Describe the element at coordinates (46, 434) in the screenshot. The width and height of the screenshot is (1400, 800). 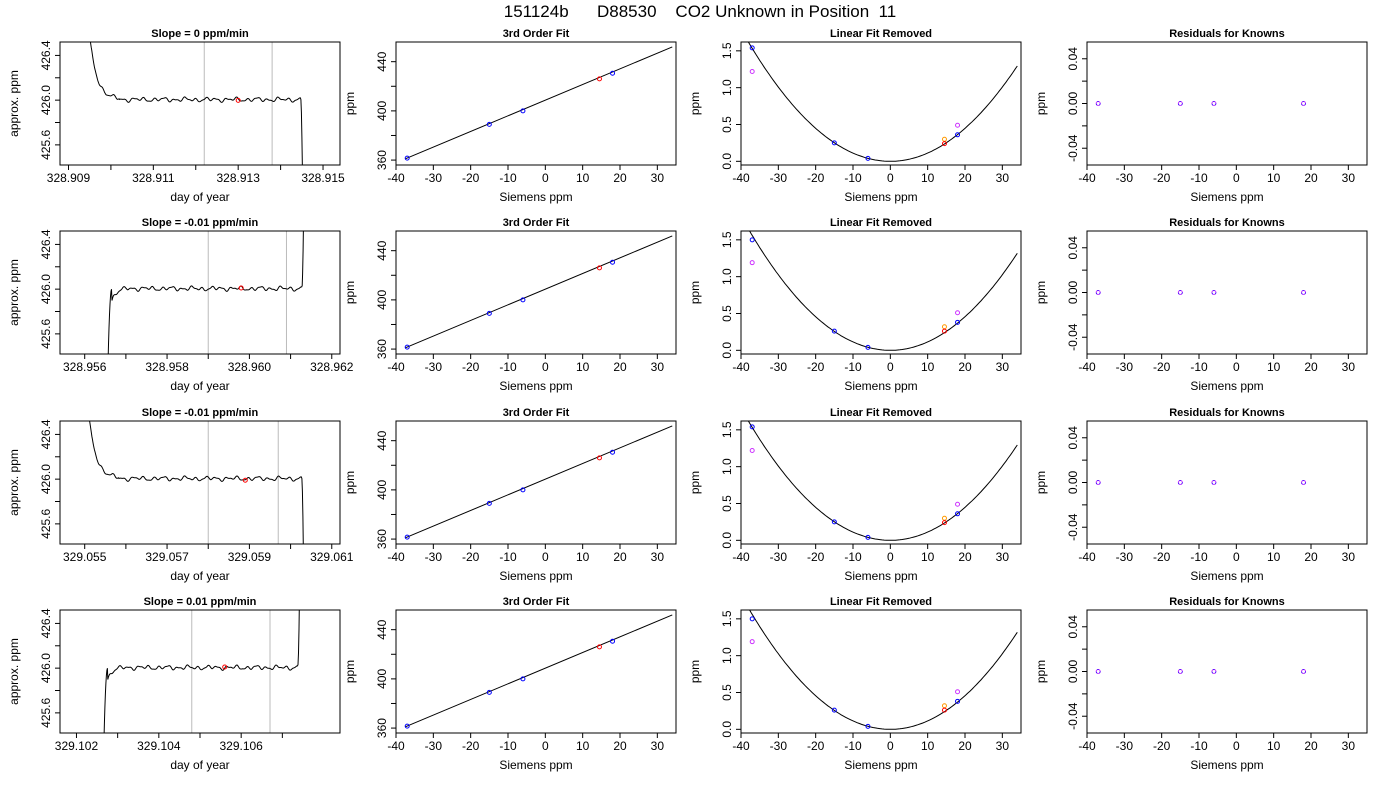
I see `y-tick-label: 426.4` at that location.